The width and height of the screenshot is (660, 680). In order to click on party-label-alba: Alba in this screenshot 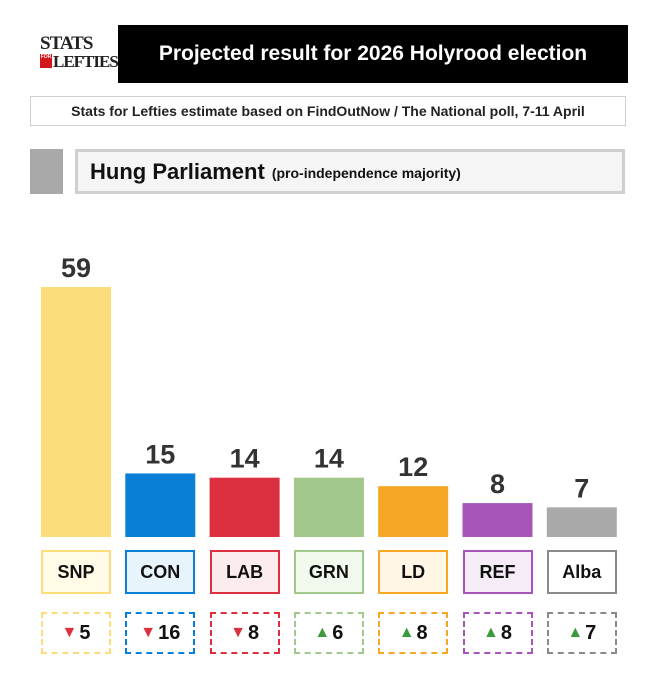, I will do `click(581, 572)`.